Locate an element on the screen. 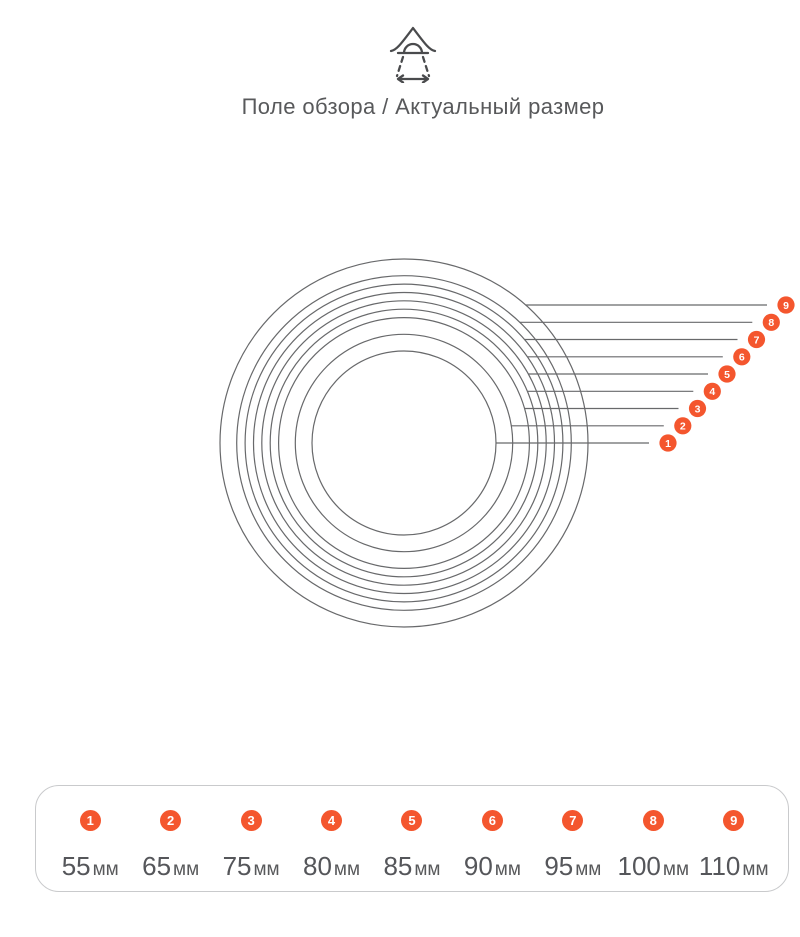 This screenshot has height=937, width=800. diagram-badge-number-3: 3 is located at coordinates (698, 409).